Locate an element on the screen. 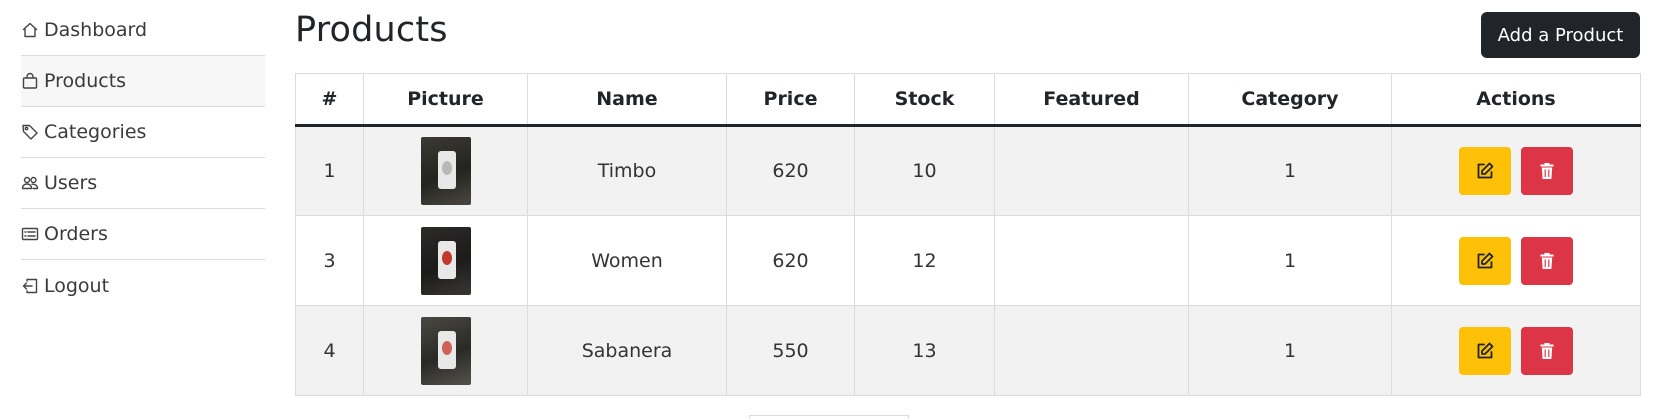  sidebar-item-dashboard: Dashboard is located at coordinates (143, 30).